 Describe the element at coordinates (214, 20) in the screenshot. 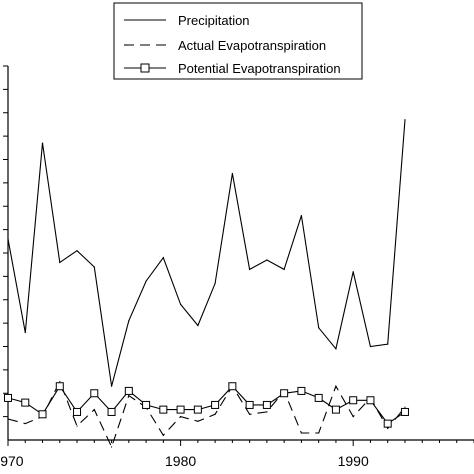

I see `legend-label-precipitation: Precipitation` at that location.